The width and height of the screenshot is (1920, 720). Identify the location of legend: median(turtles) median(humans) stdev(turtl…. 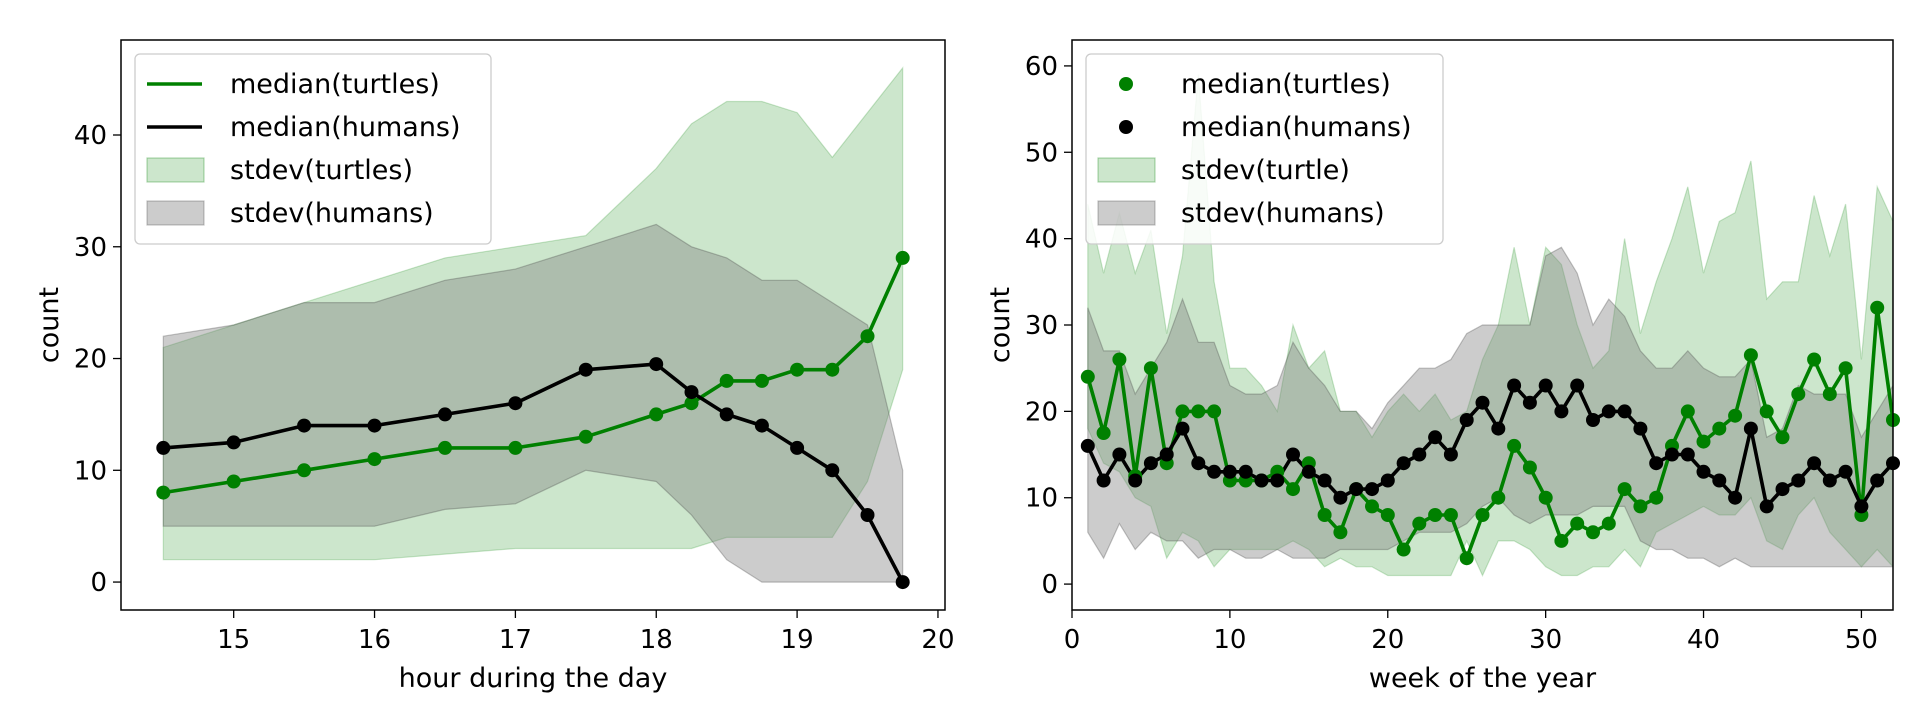
(1264, 149).